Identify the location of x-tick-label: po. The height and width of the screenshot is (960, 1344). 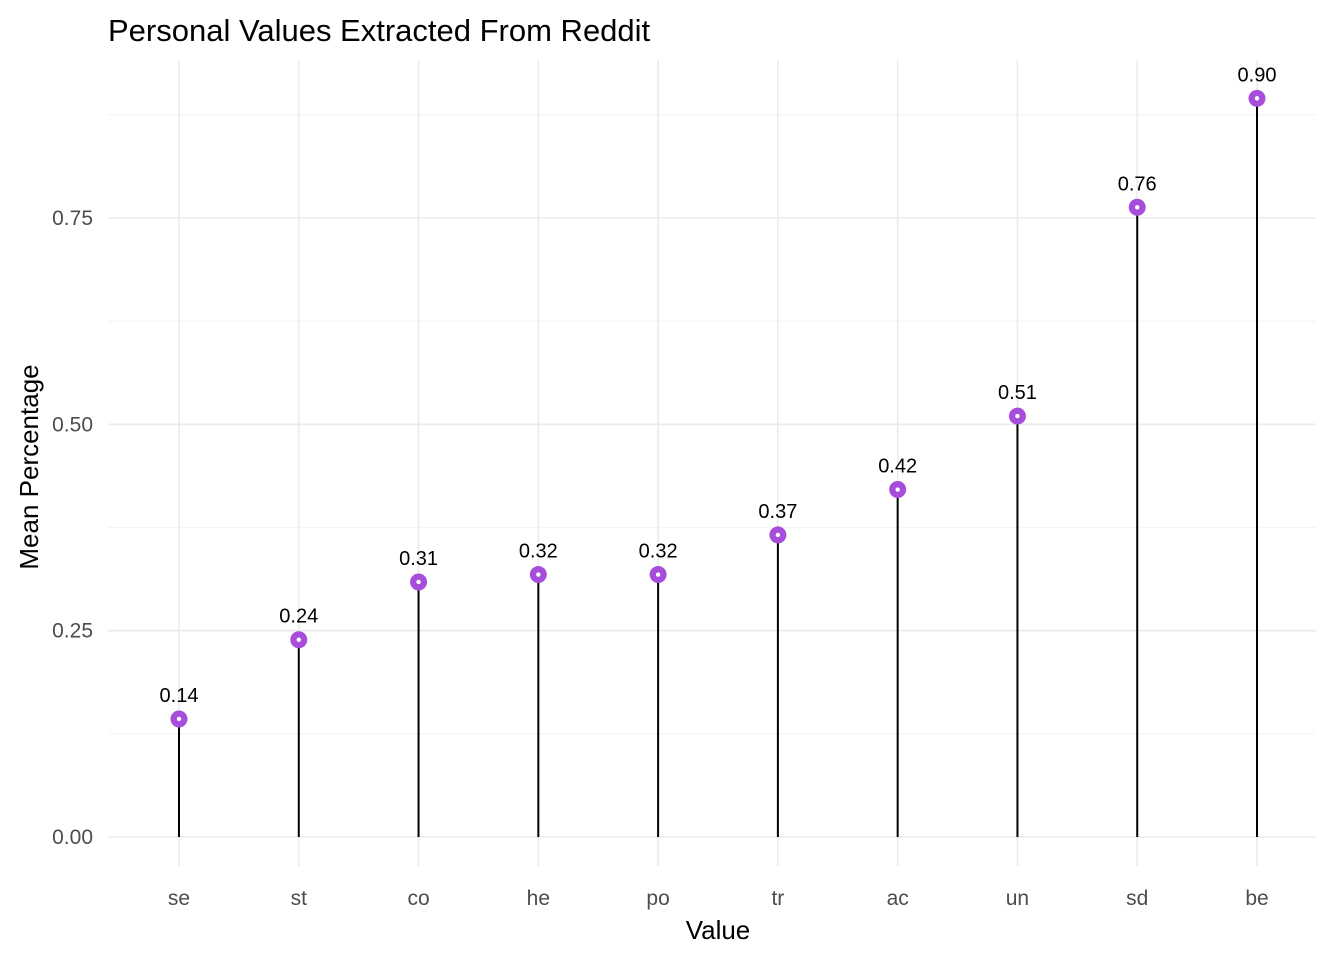
(657, 898).